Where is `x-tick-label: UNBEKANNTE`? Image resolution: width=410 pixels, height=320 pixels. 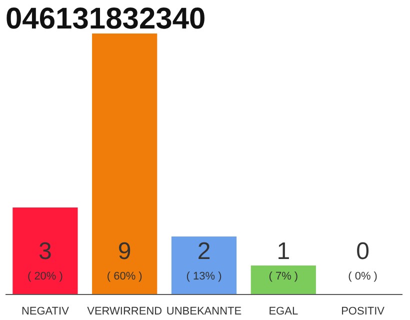 x-tick-label: UNBEKANNTE is located at coordinates (204, 312).